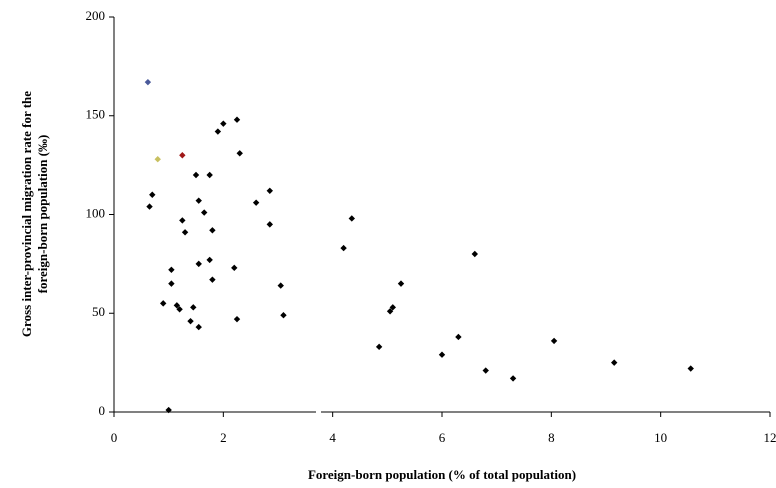 This screenshot has width=776, height=488. Describe the element at coordinates (223, 437) in the screenshot. I see `x-tick-label: 2` at that location.